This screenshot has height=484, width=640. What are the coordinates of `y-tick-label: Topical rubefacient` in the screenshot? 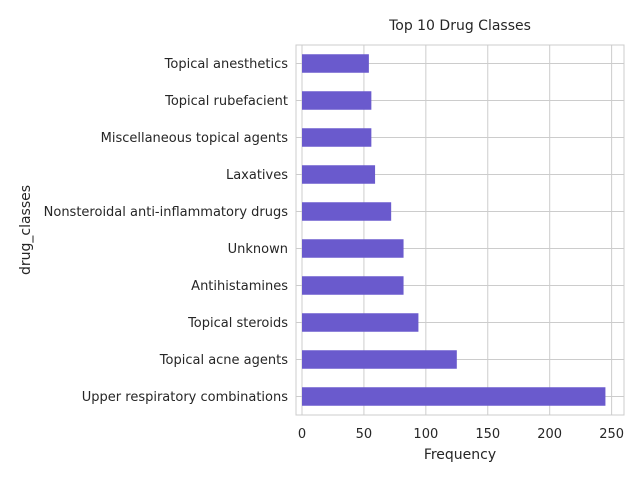 It's located at (226, 101).